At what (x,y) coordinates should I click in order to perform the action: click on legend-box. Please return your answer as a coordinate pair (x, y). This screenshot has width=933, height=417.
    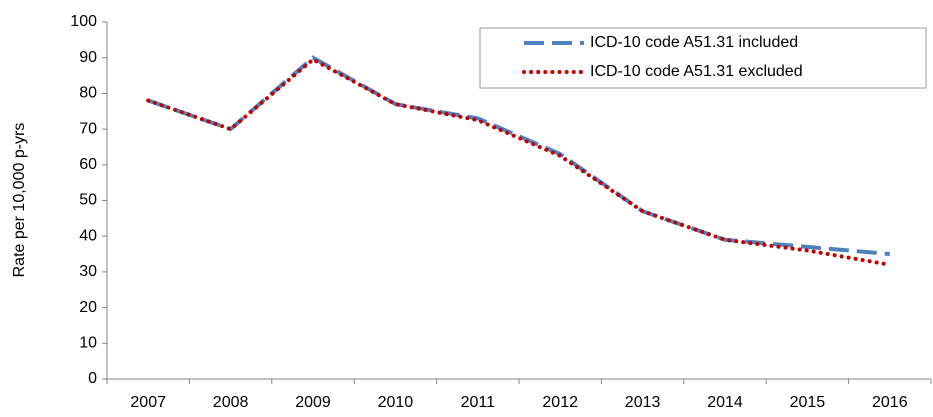
    Looking at the image, I should click on (703, 58).